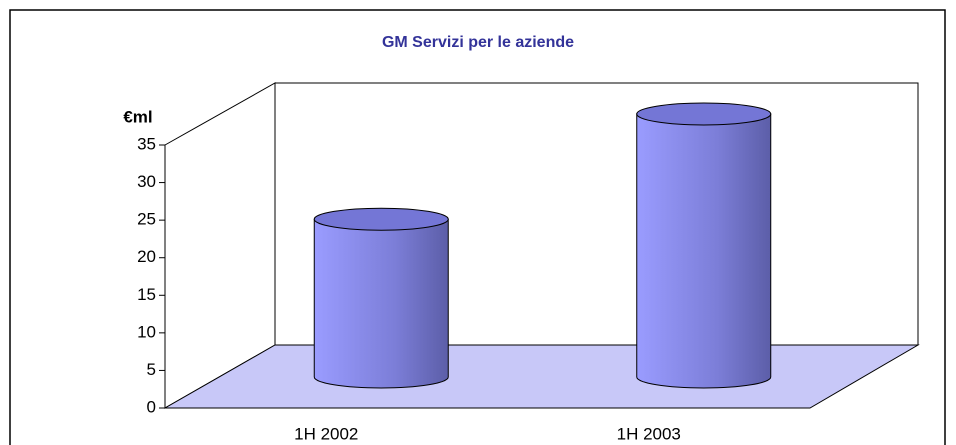 The height and width of the screenshot is (445, 956). Describe the element at coordinates (478, 42) in the screenshot. I see `chart-title: GM Servizi per le aziende` at that location.